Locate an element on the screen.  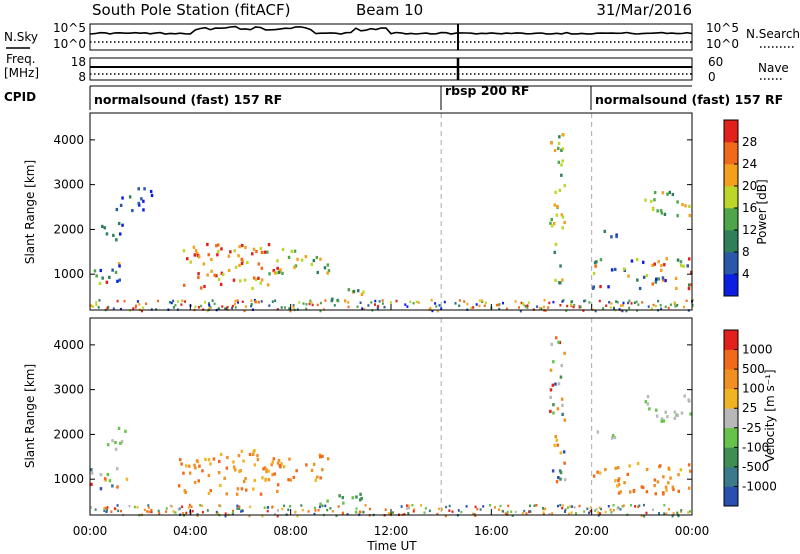
x-tick-label: 08:00 is located at coordinates (290, 531).